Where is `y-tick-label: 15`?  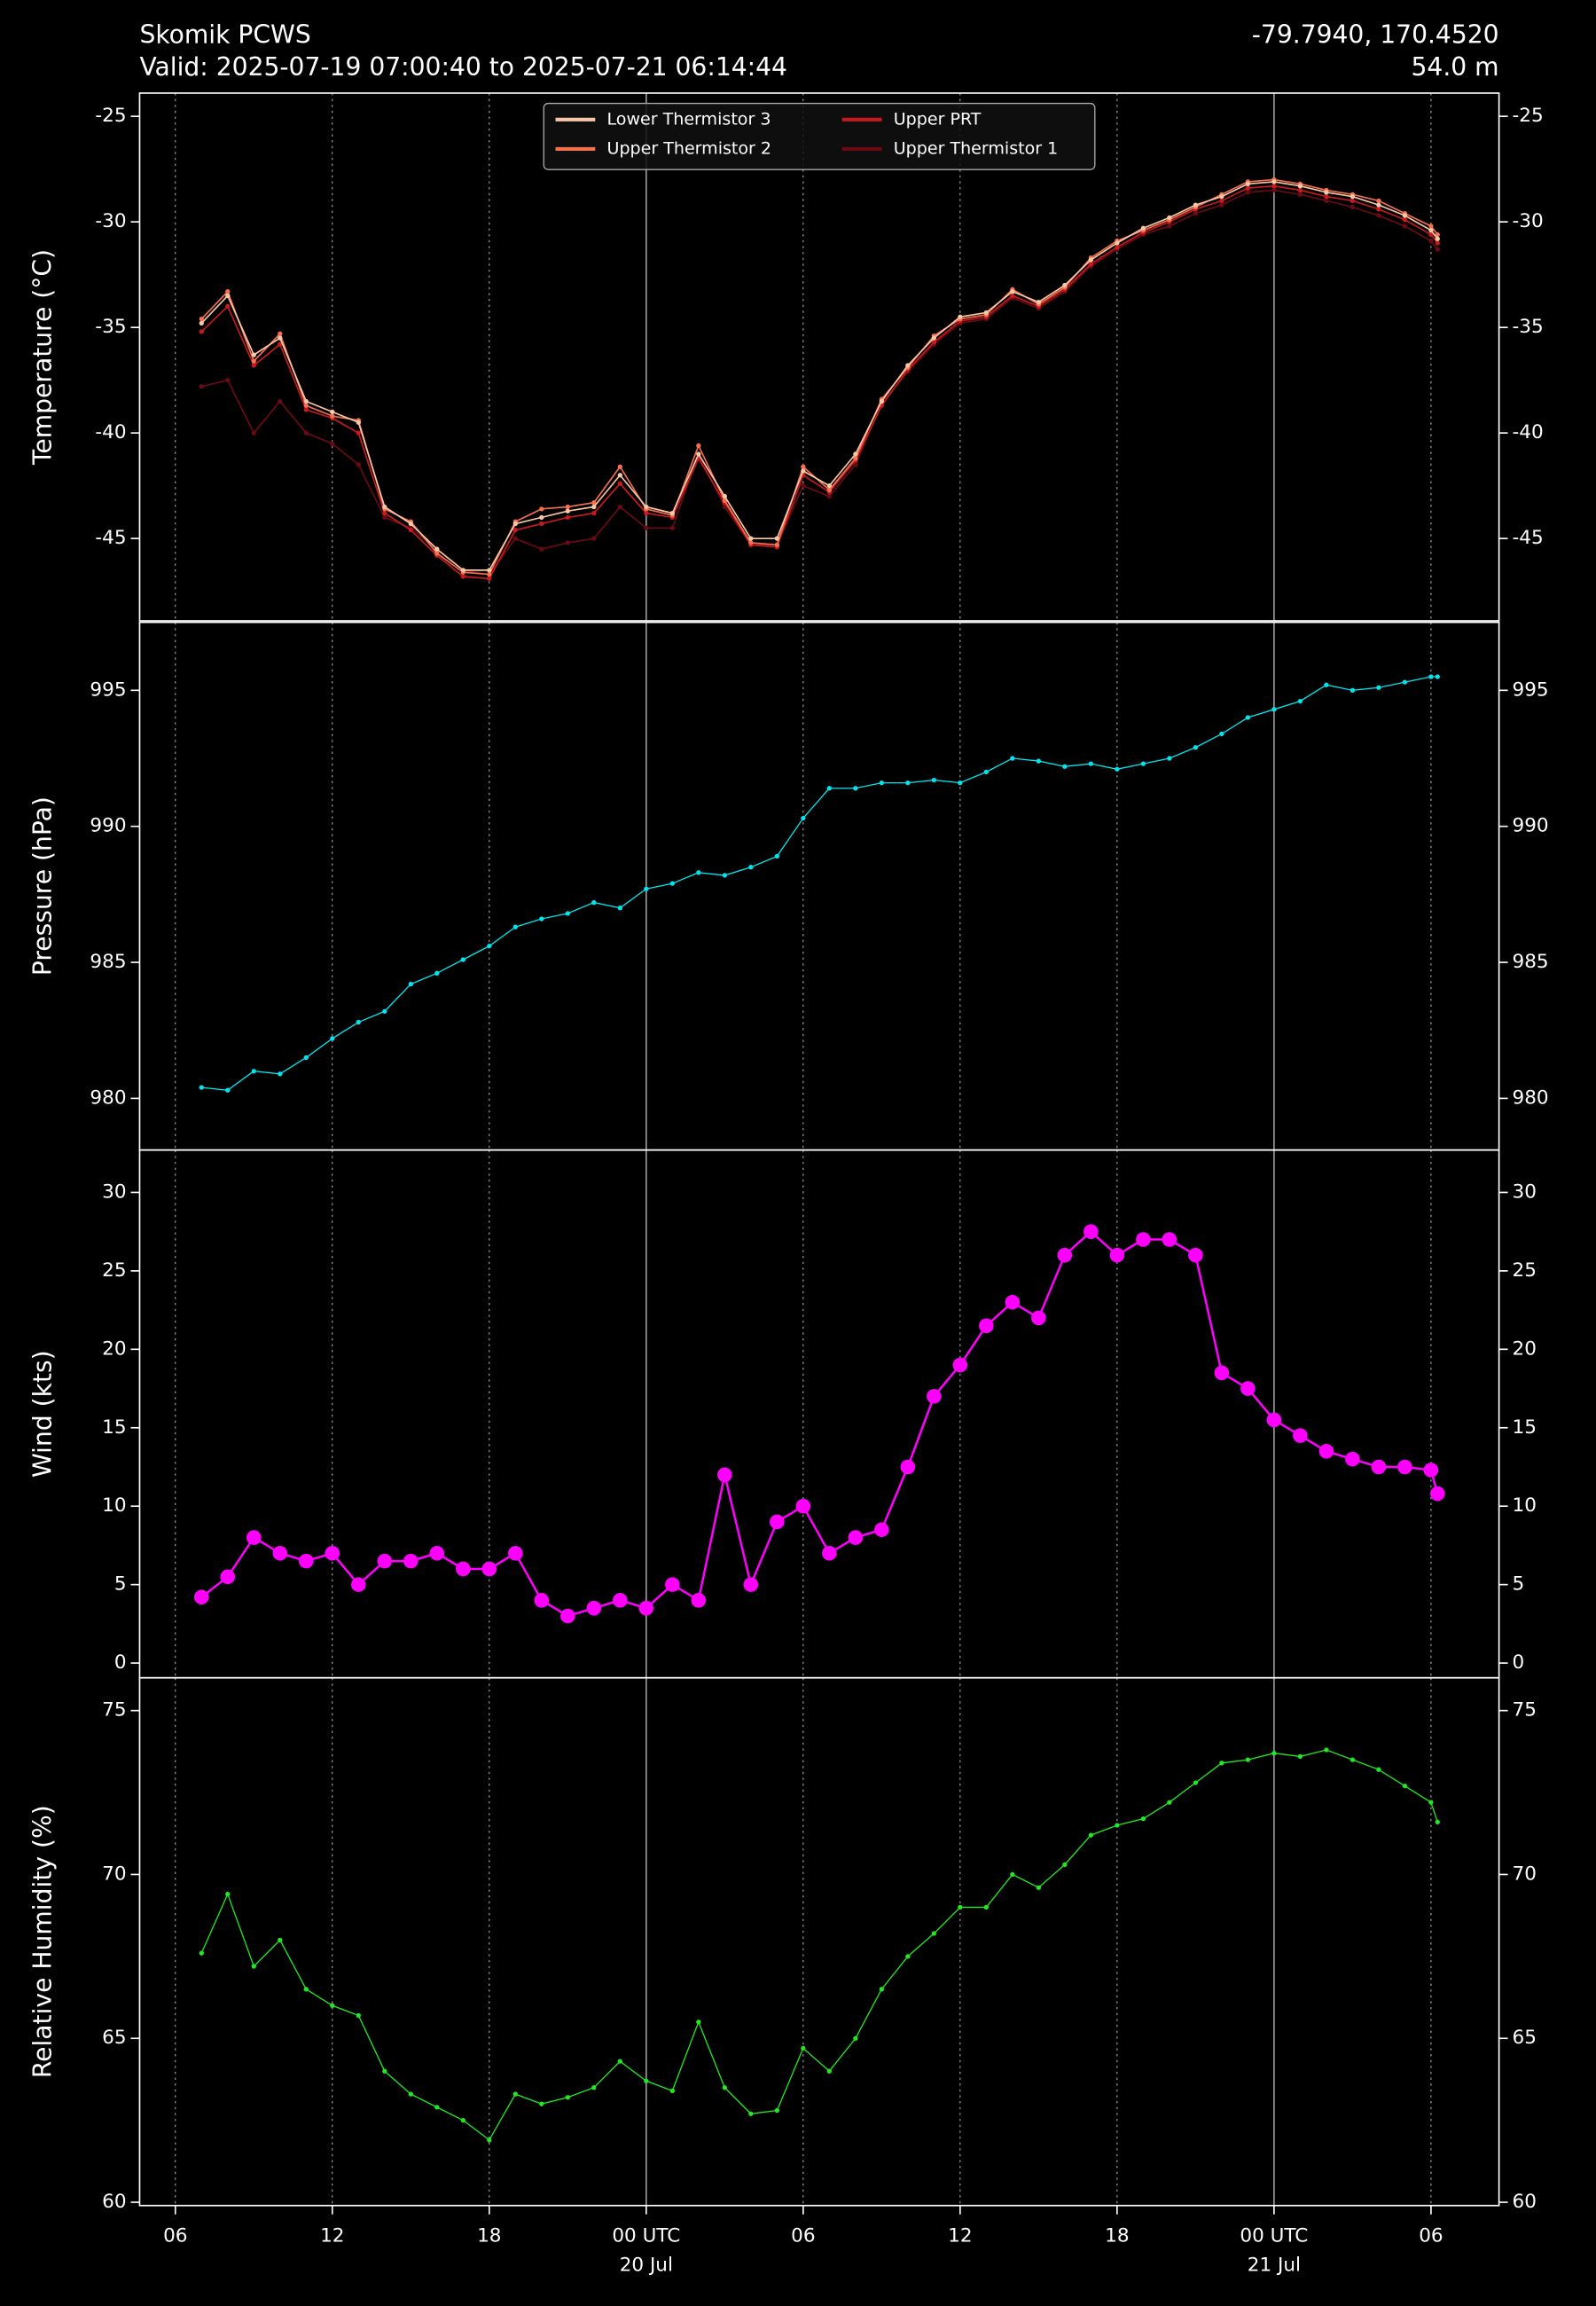 y-tick-label: 15 is located at coordinates (1525, 1427).